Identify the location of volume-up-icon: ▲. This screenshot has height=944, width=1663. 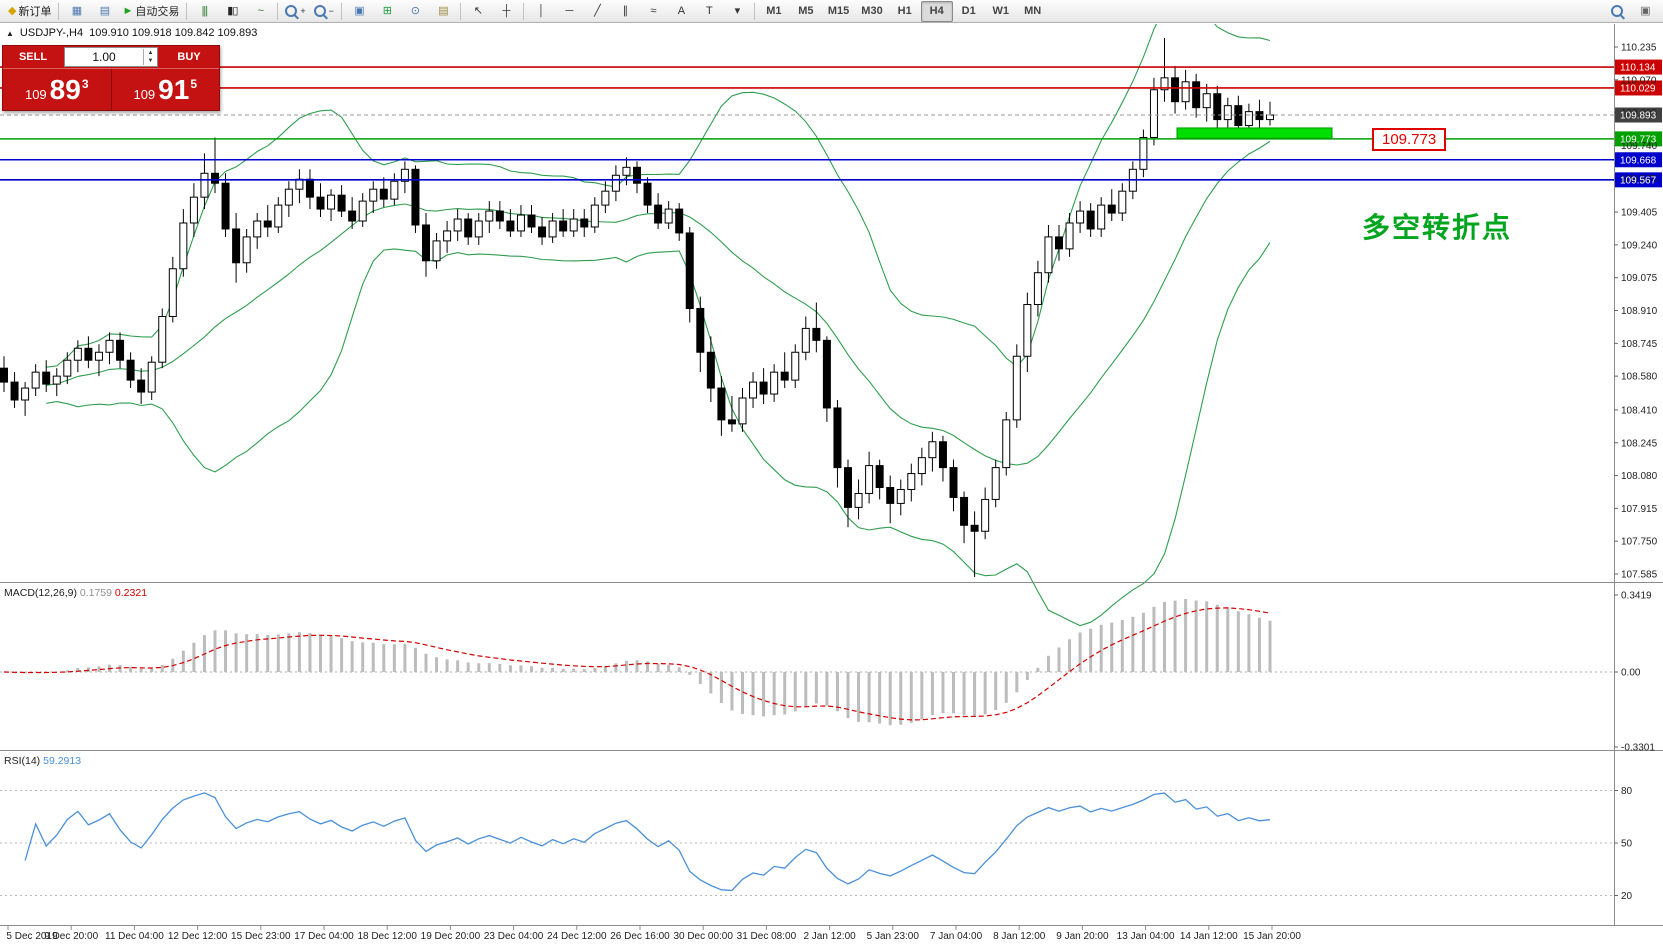
(150, 53).